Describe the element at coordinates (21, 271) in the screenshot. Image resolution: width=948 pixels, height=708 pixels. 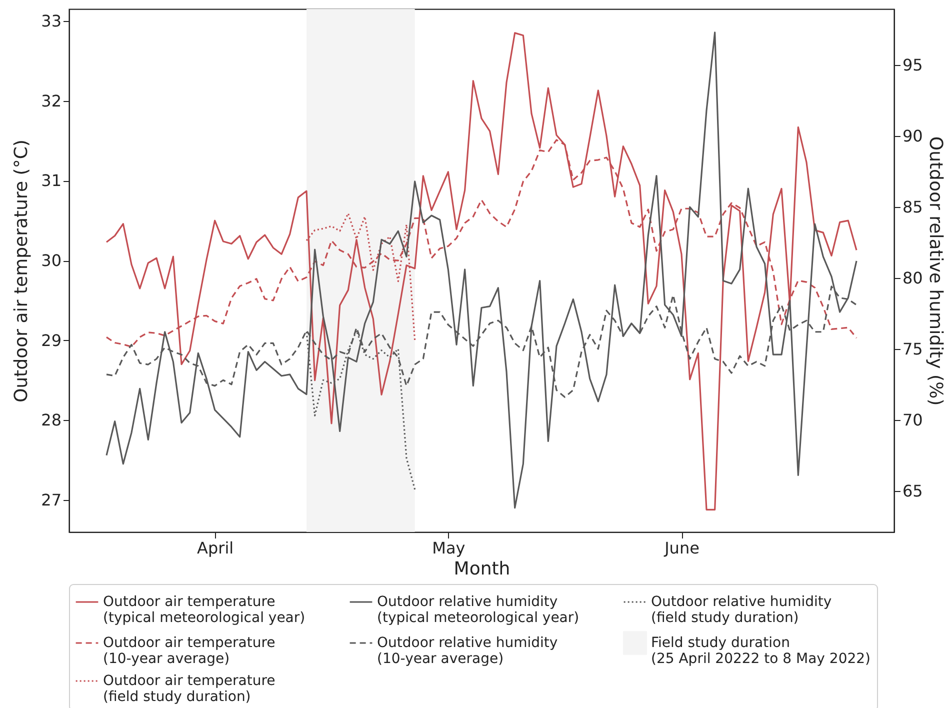
I see `y-axis-title: Outdoor air temperature (°C)` at that location.